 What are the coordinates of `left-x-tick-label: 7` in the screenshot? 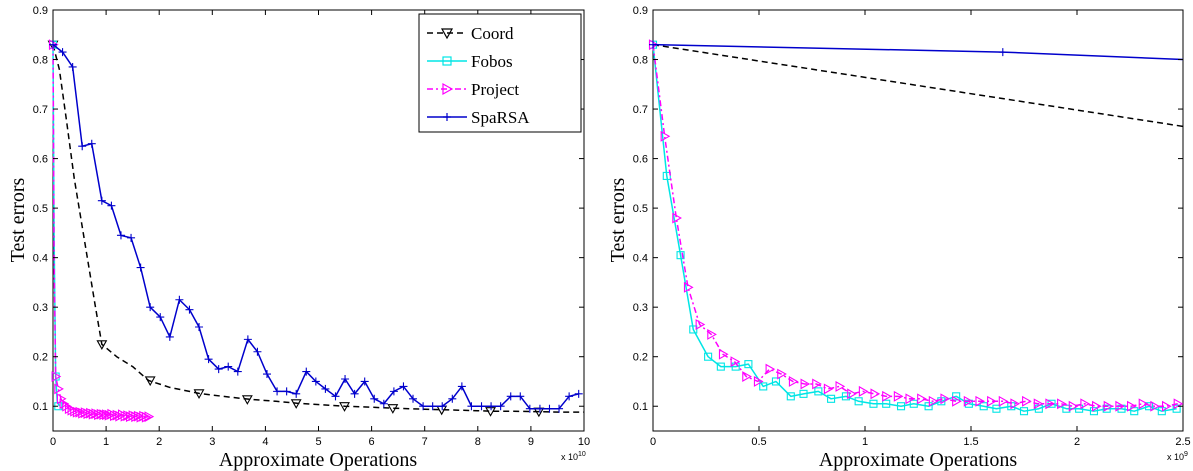 It's located at (425, 442).